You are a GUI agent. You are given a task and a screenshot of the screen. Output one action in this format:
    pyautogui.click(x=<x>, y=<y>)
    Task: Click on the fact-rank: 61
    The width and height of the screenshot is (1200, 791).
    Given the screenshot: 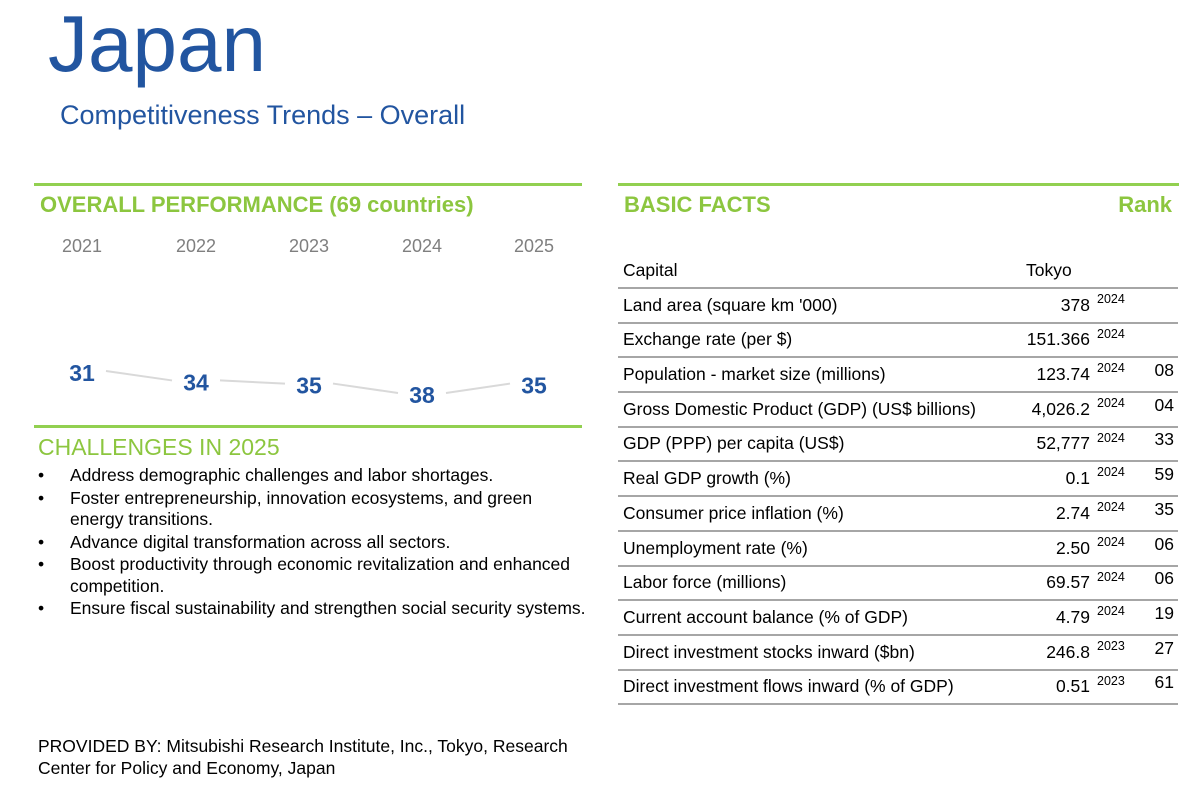 What is the action you would take?
    pyautogui.click(x=1164, y=682)
    